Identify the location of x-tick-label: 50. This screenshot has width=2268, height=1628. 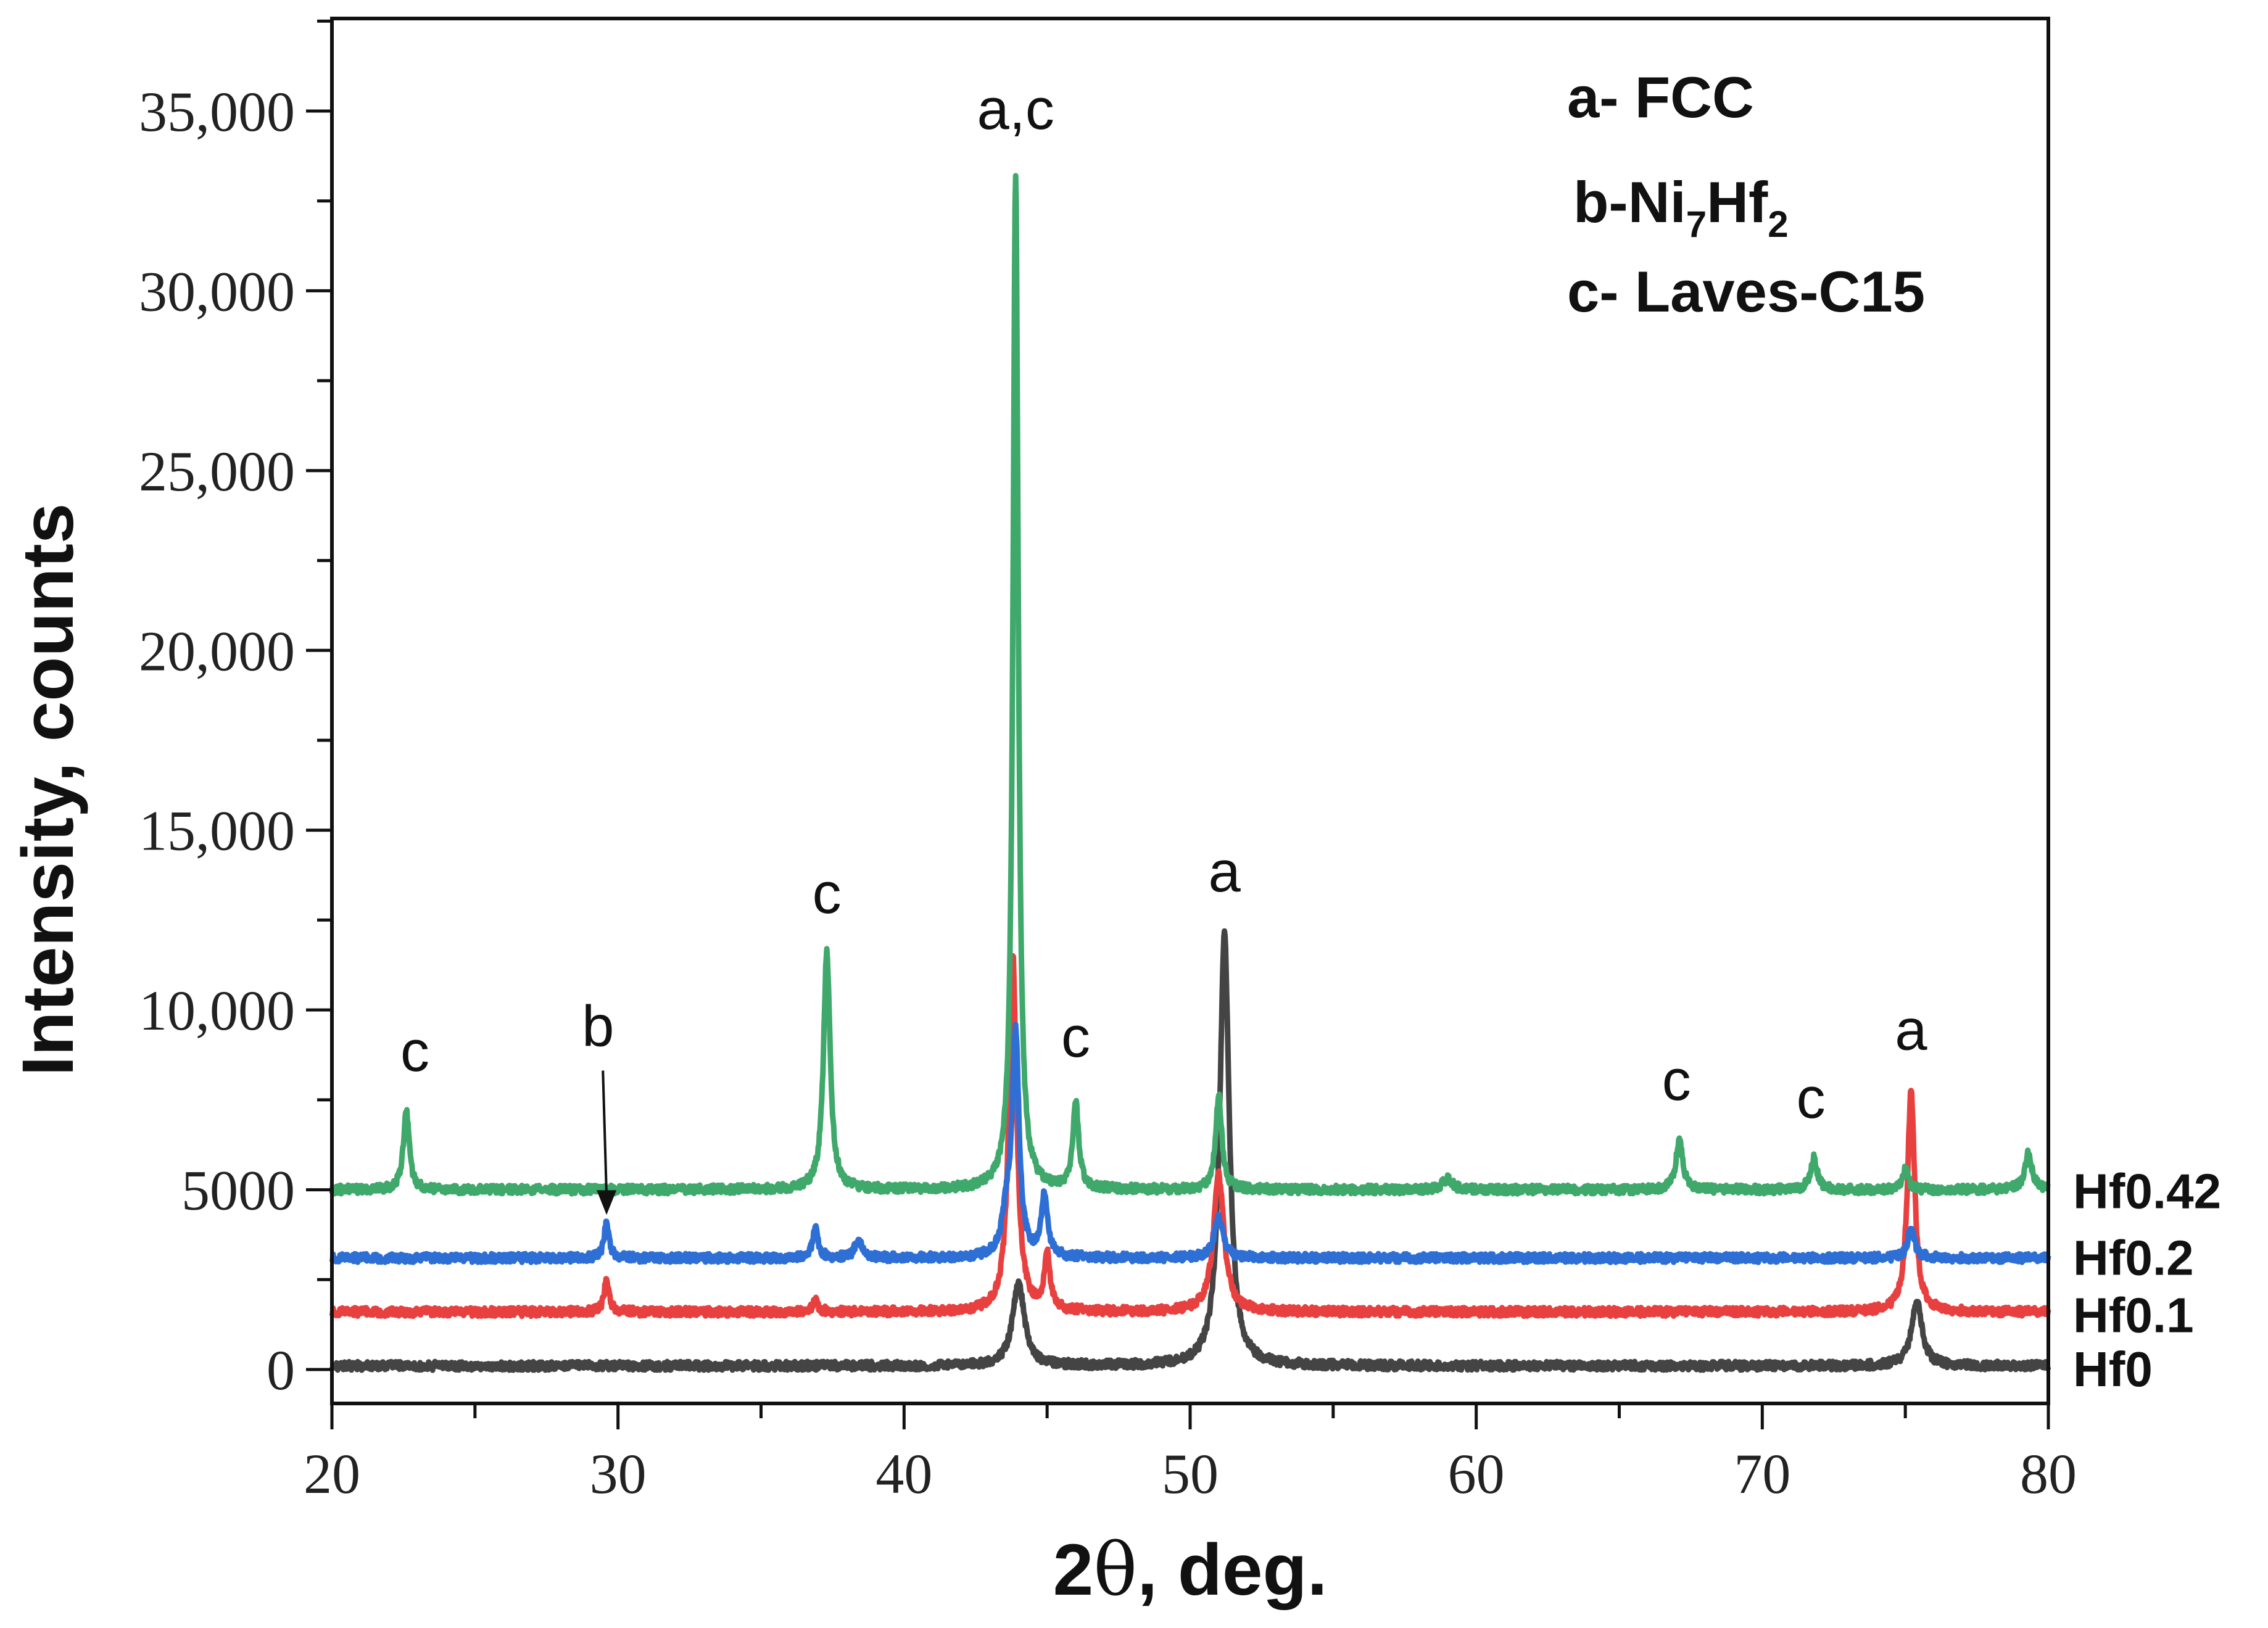
(1190, 1473).